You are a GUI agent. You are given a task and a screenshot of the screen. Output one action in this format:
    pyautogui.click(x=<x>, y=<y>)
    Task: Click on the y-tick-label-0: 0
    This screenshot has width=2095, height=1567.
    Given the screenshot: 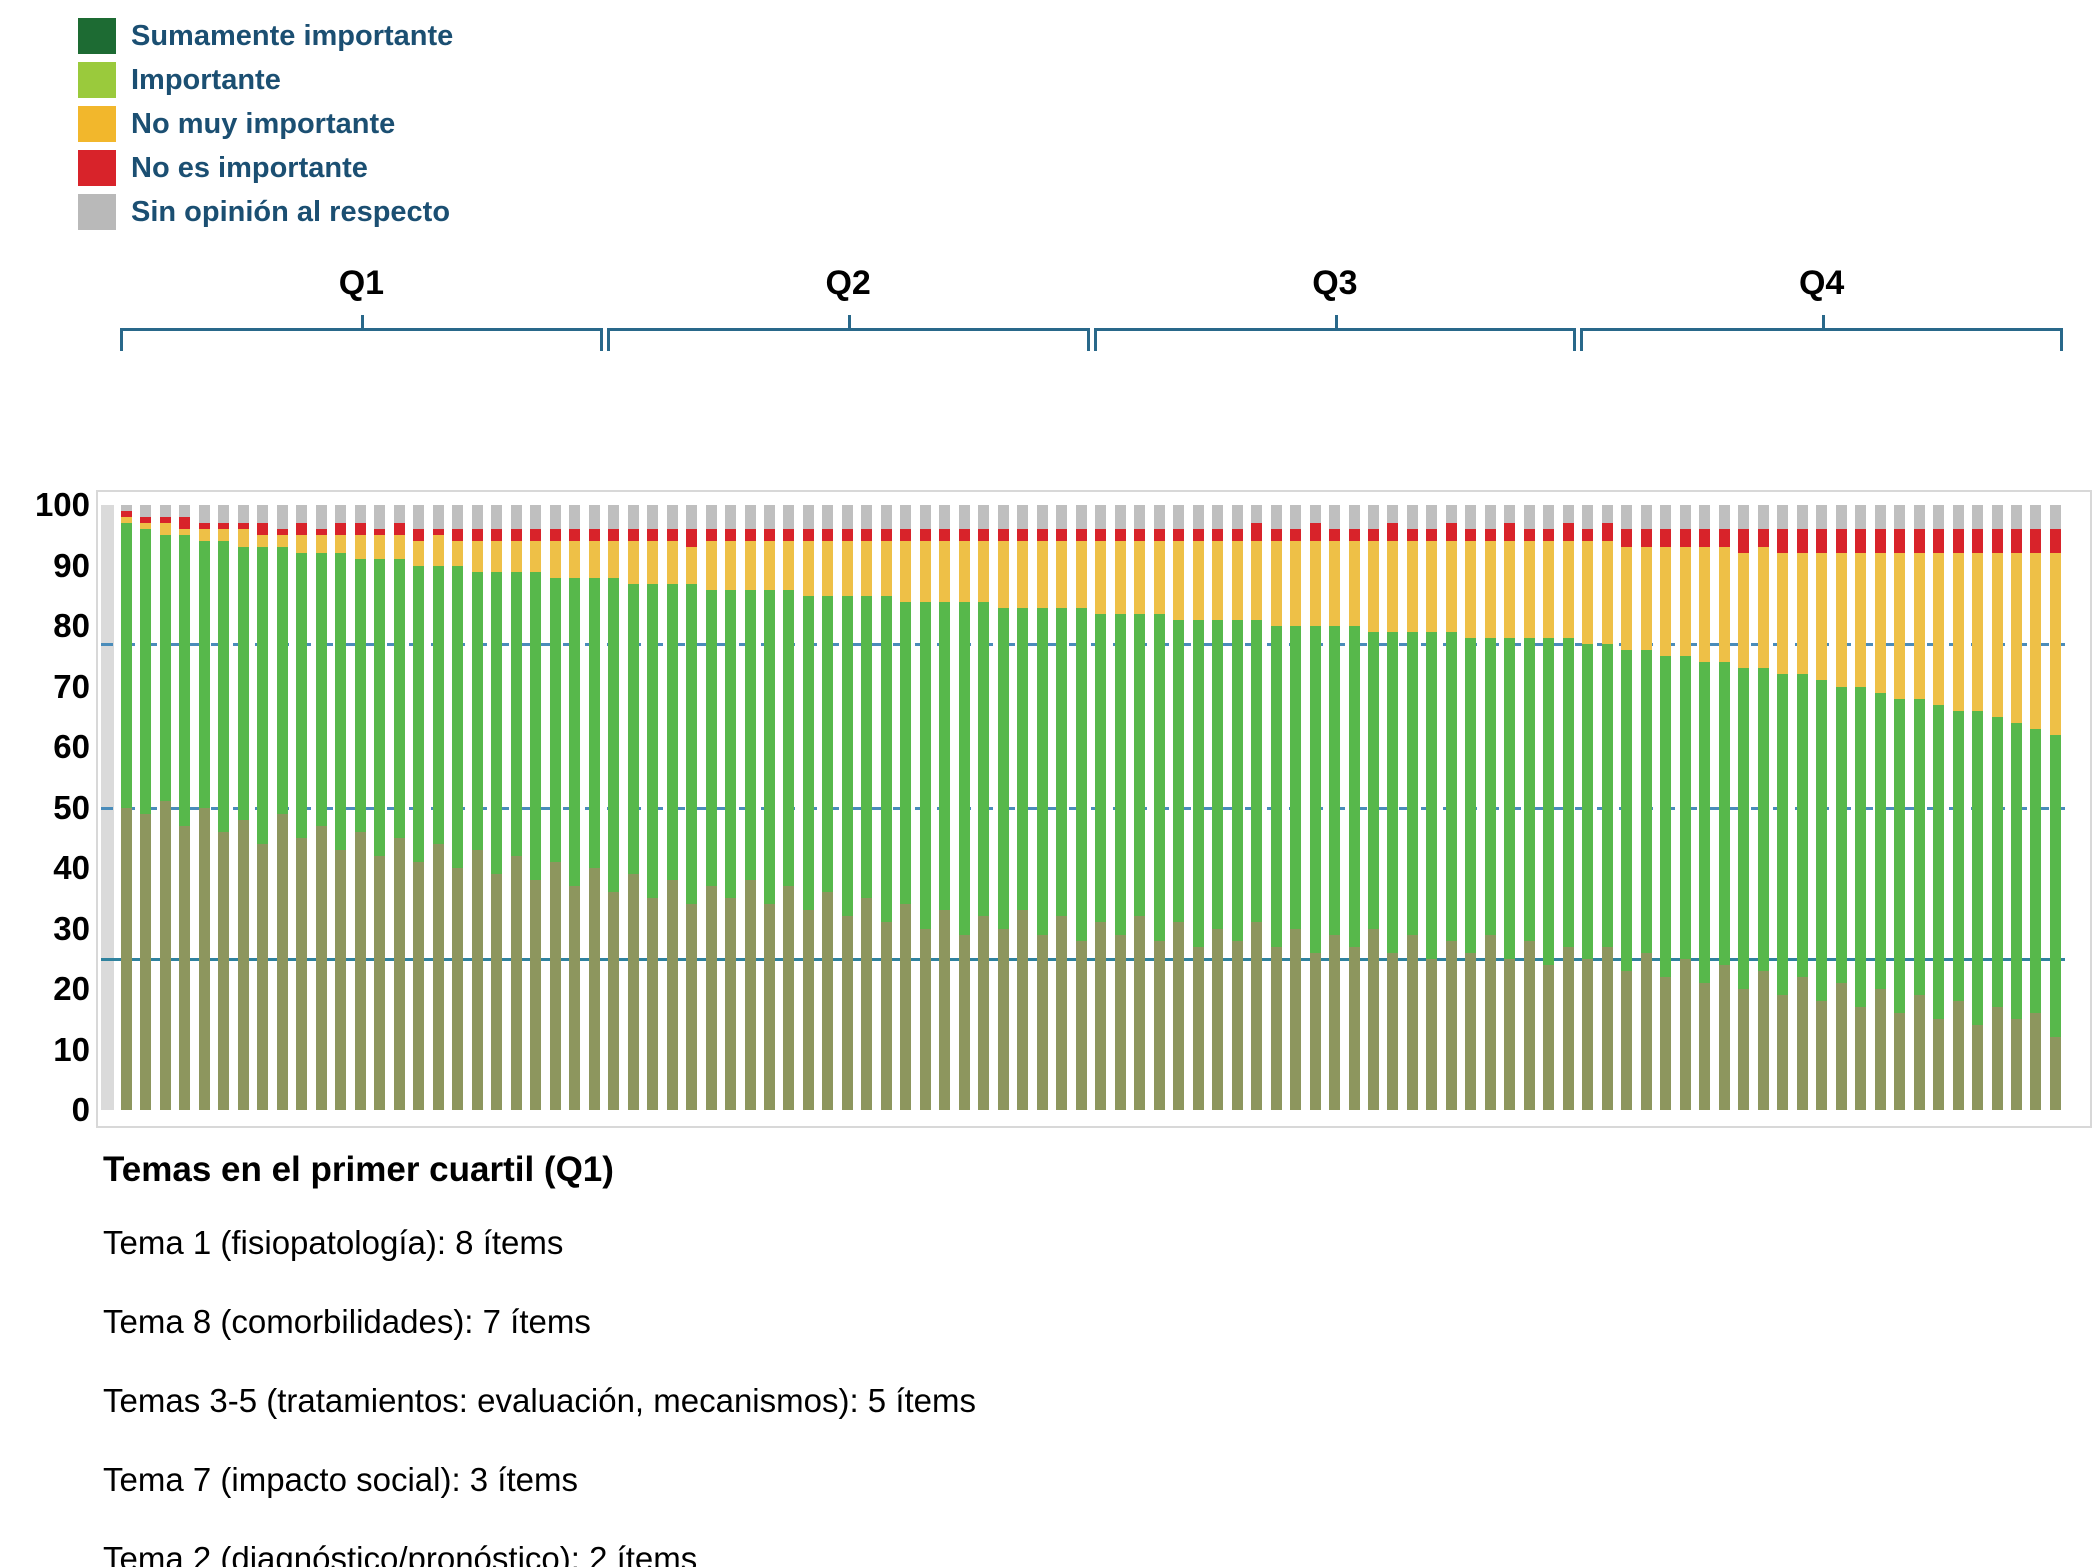 What is the action you would take?
    pyautogui.click(x=80, y=1109)
    